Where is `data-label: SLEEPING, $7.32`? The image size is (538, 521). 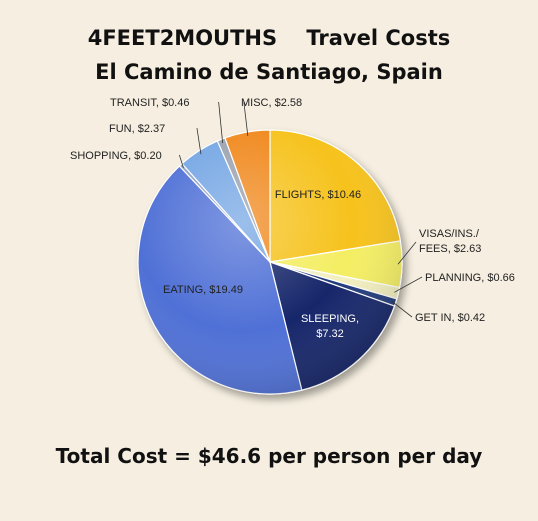
data-label: SLEEPING, $7.32 is located at coordinates (330, 326).